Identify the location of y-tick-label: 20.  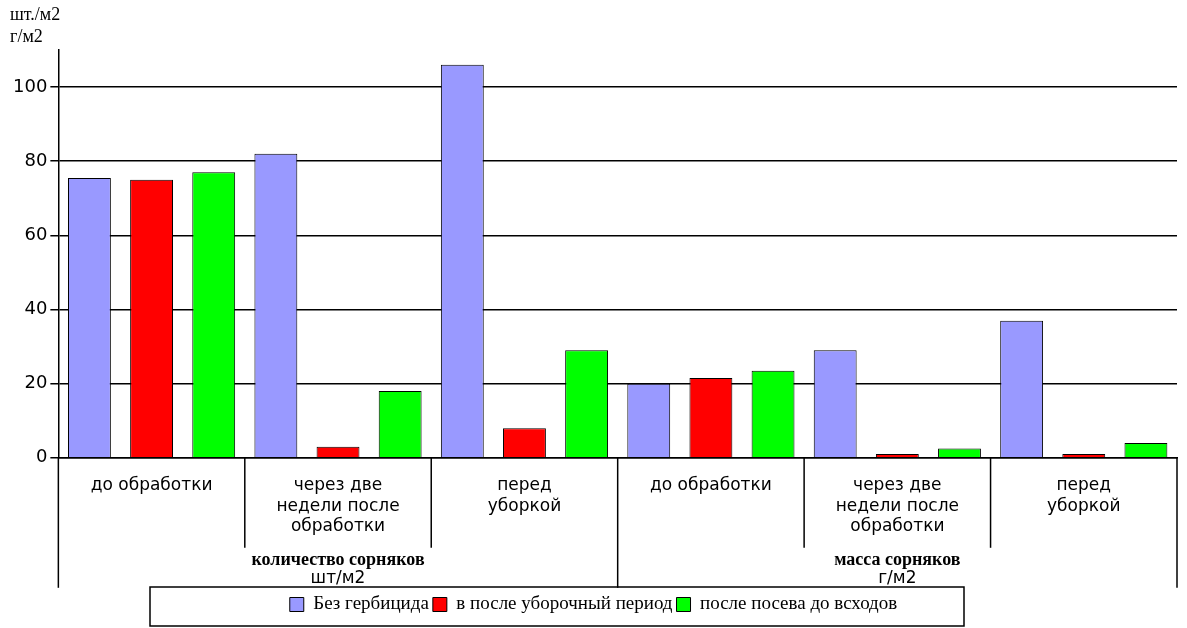
(36, 382).